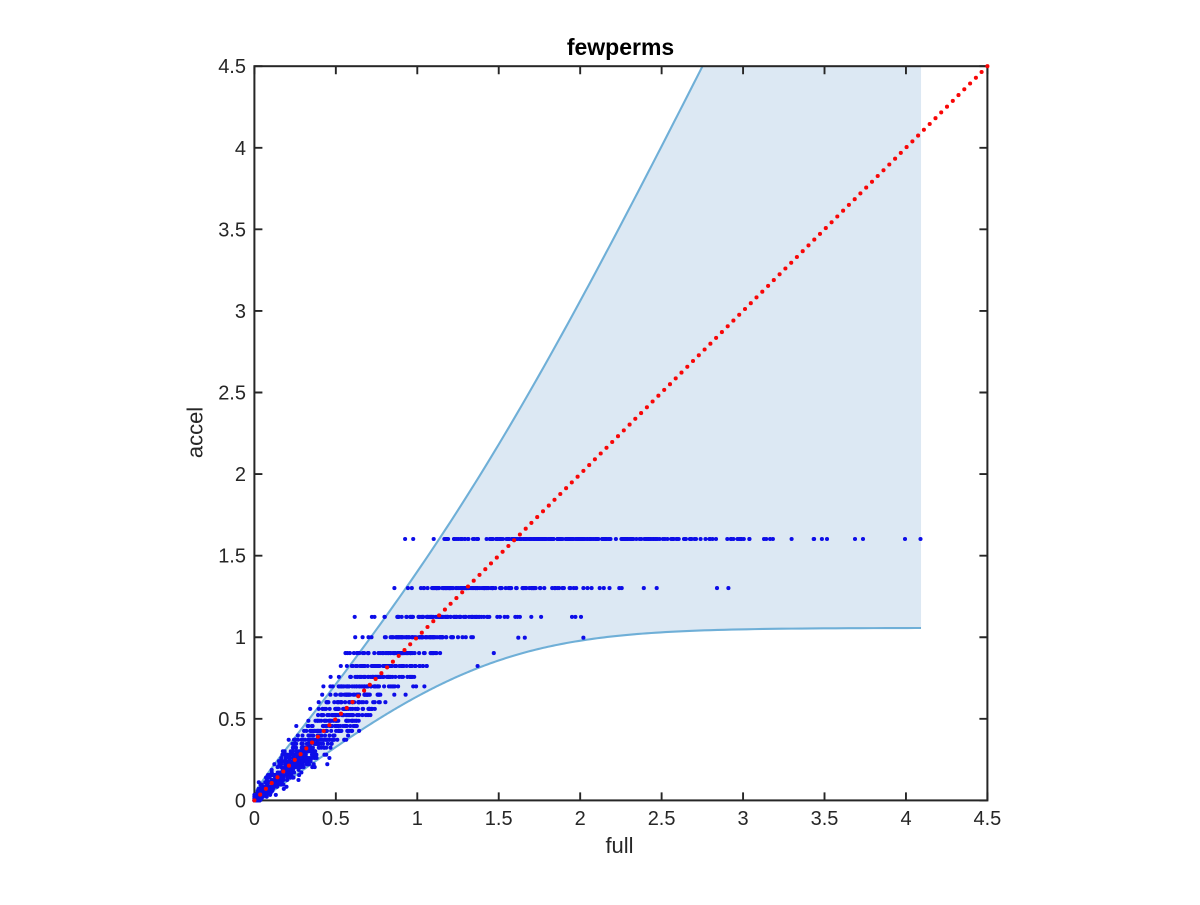 The height and width of the screenshot is (905, 1200). Describe the element at coordinates (620, 47) in the screenshot. I see `svg-text: fewperms` at that location.